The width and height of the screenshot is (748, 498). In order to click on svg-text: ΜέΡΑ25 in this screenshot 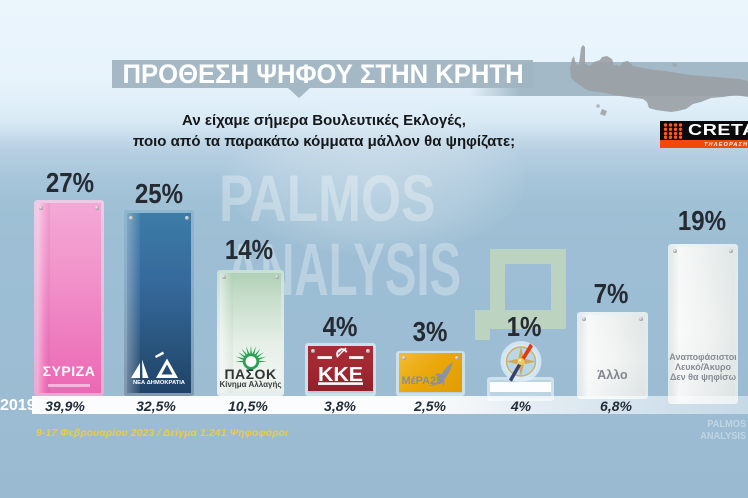, I will do `click(422, 381)`.